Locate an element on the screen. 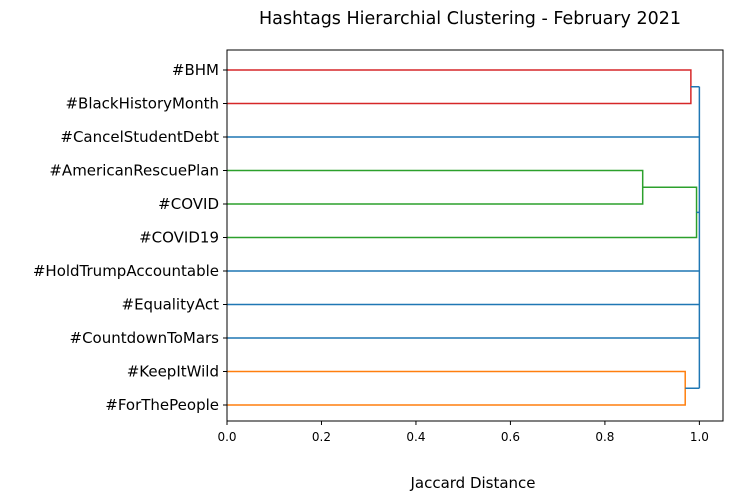  leaf-label: #COVID19 is located at coordinates (179, 238).